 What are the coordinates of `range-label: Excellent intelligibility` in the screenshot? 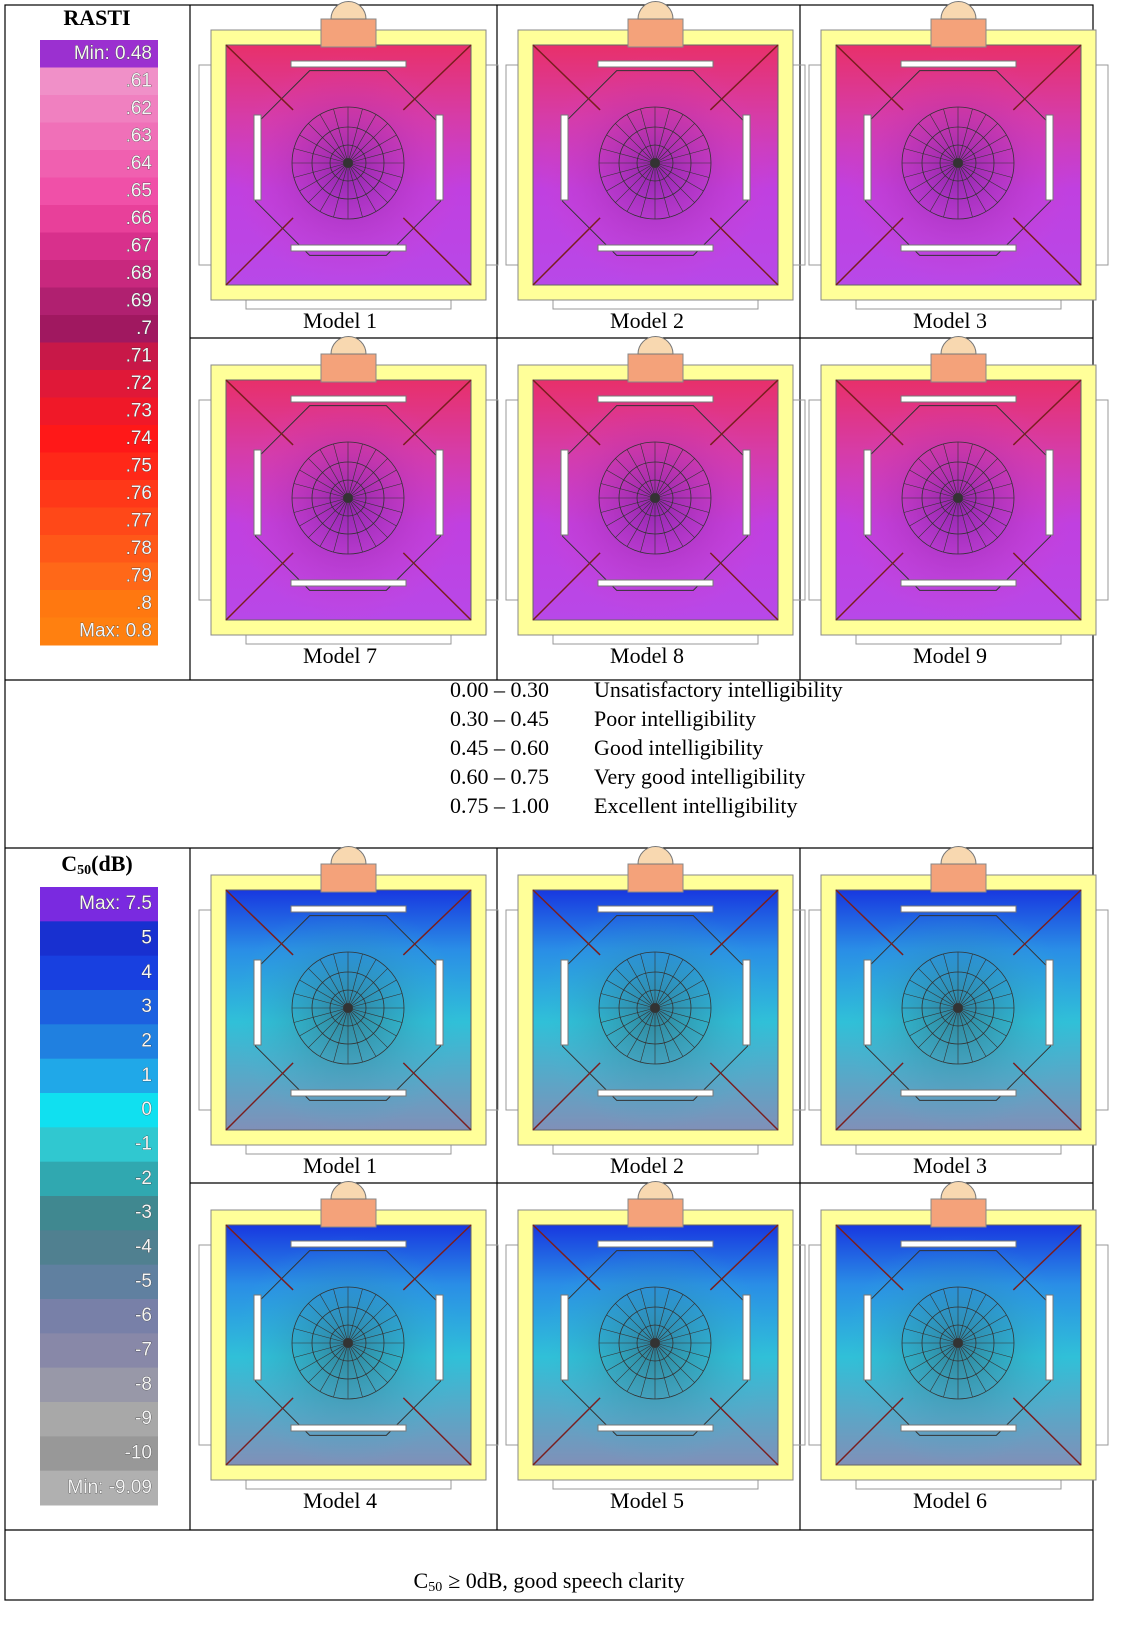 It's located at (695, 805).